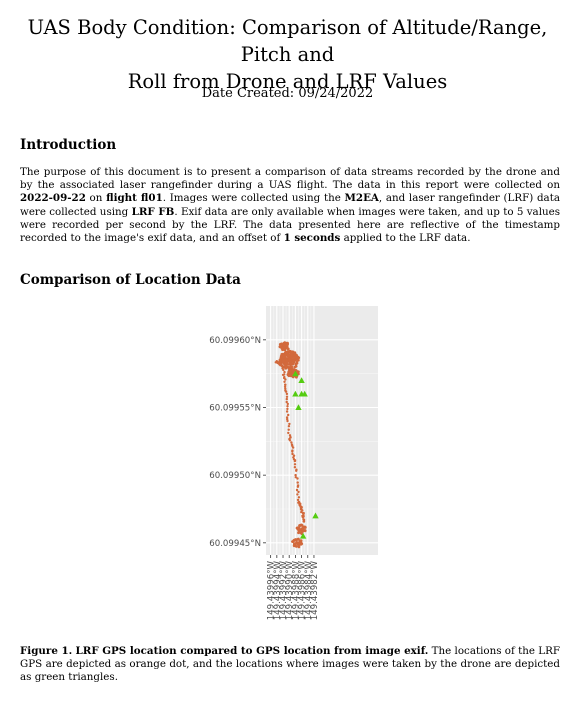 This screenshot has height=704, width=575. What do you see at coordinates (278, 591) in the screenshot?
I see `x-tick-label: 149.43994°W` at bounding box center [278, 591].